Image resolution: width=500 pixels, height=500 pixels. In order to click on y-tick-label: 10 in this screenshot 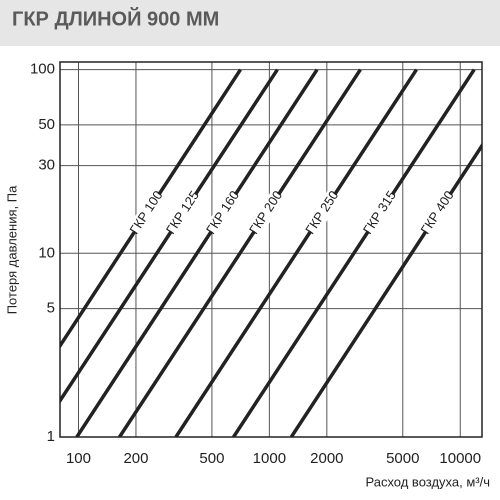, I will do `click(46, 252)`.